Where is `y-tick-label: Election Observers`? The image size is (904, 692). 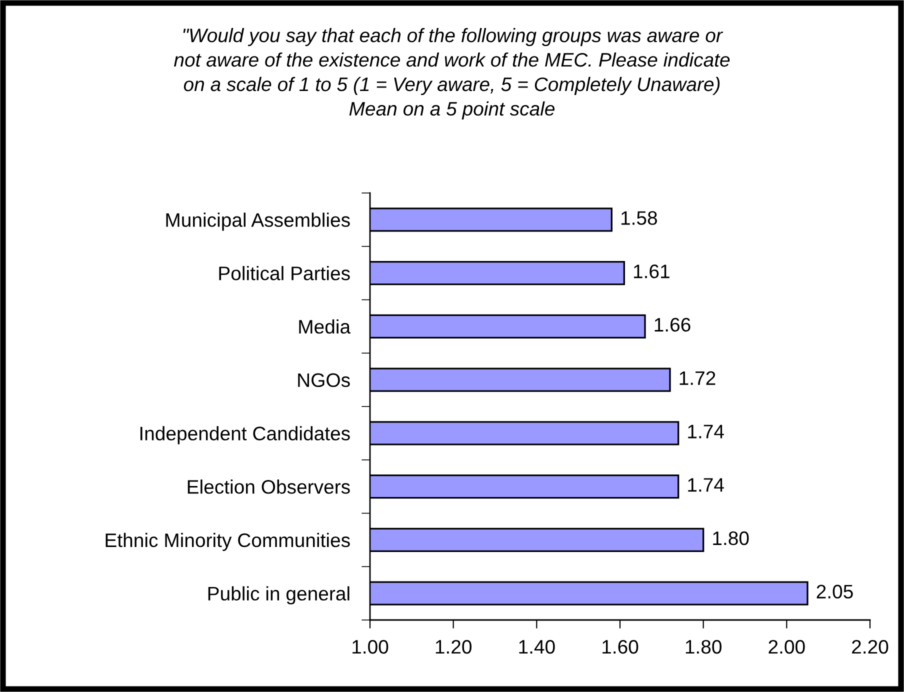 y-tick-label: Election Observers is located at coordinates (269, 487).